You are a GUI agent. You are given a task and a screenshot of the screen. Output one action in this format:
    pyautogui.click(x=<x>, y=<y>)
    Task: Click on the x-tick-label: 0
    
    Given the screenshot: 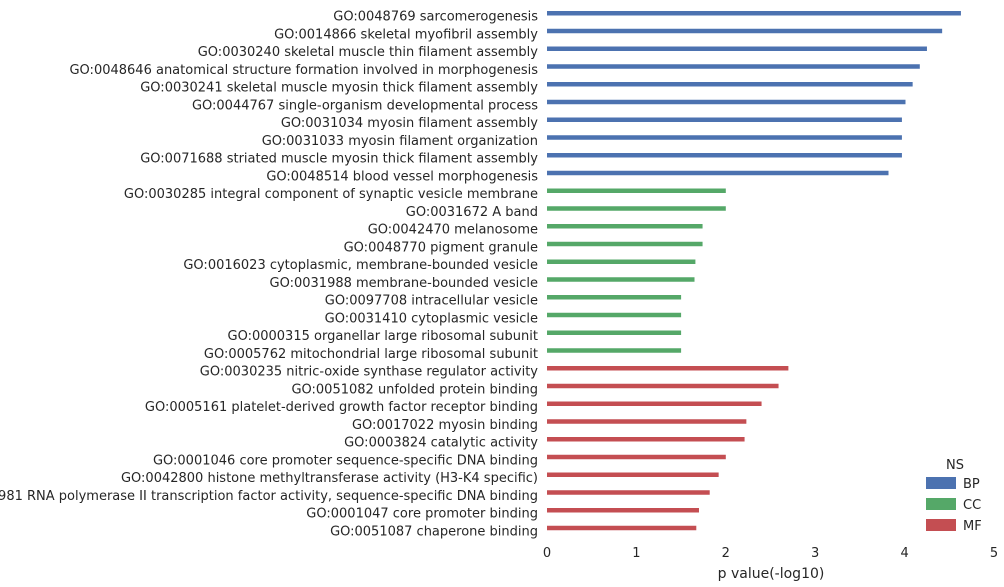 What is the action you would take?
    pyautogui.click(x=547, y=553)
    